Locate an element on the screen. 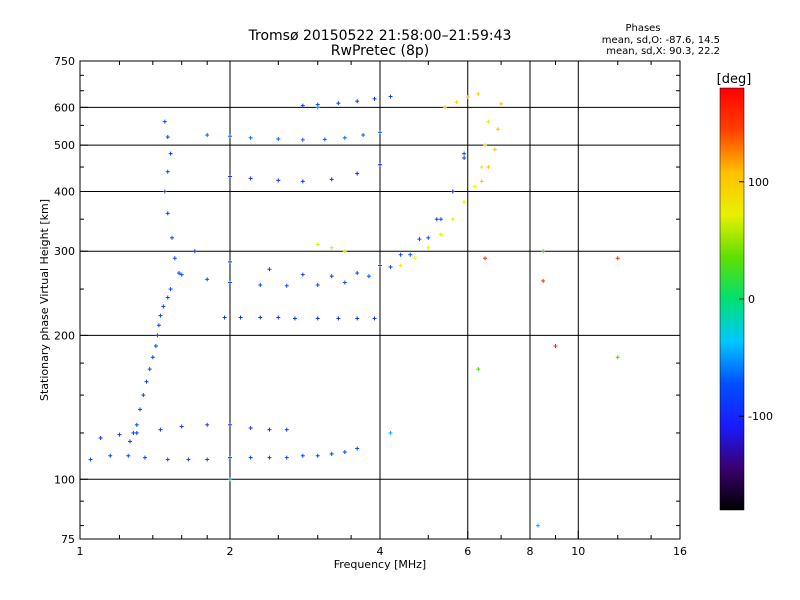  x-tick-label: 2 is located at coordinates (230, 551).